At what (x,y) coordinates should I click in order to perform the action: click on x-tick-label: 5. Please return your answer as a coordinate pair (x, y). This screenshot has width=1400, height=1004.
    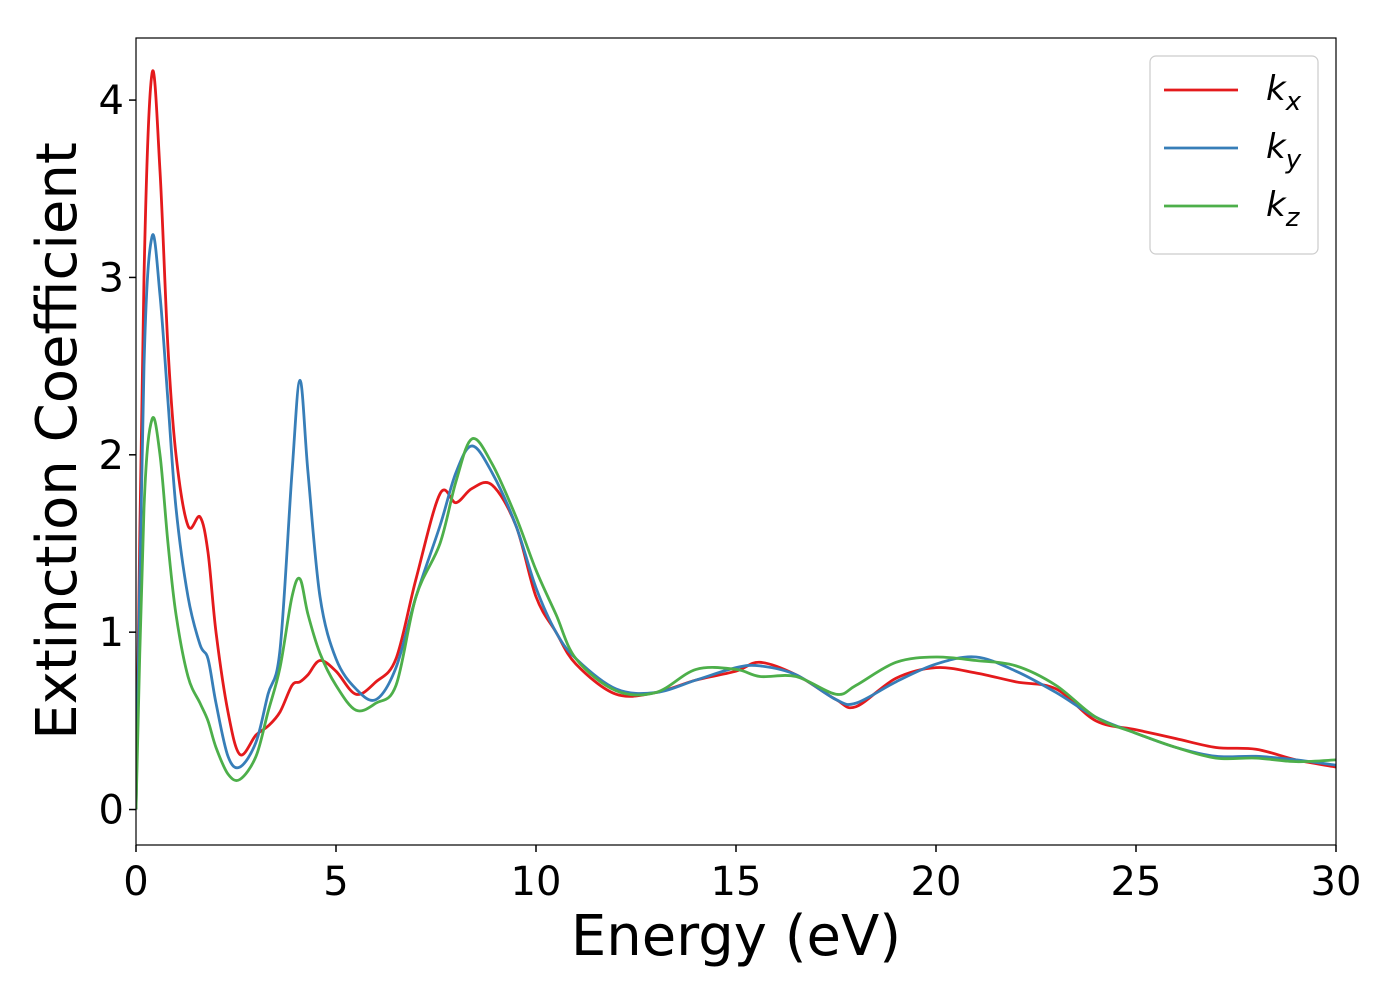
    Looking at the image, I should click on (335, 882).